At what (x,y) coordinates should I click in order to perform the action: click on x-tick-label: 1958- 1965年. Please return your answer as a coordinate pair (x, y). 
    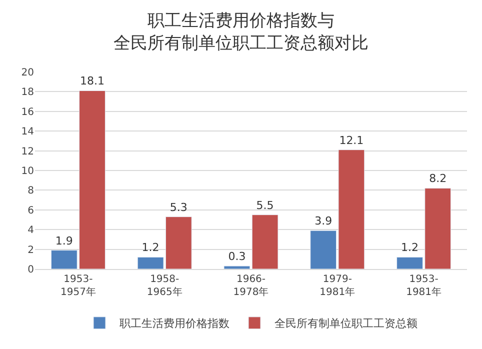
    Looking at the image, I should click on (164, 286).